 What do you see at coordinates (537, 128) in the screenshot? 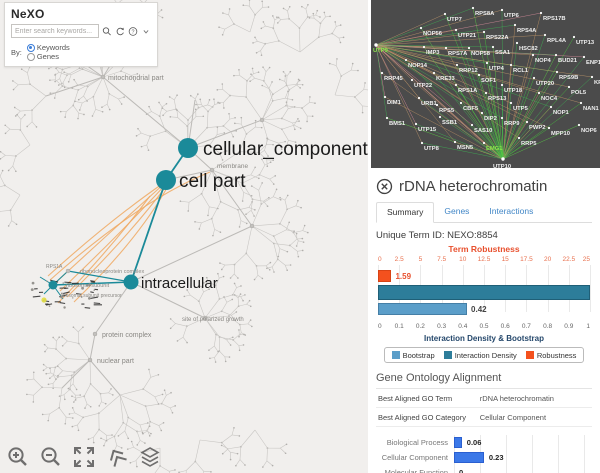
I see `gene-label: PWP2` at bounding box center [537, 128].